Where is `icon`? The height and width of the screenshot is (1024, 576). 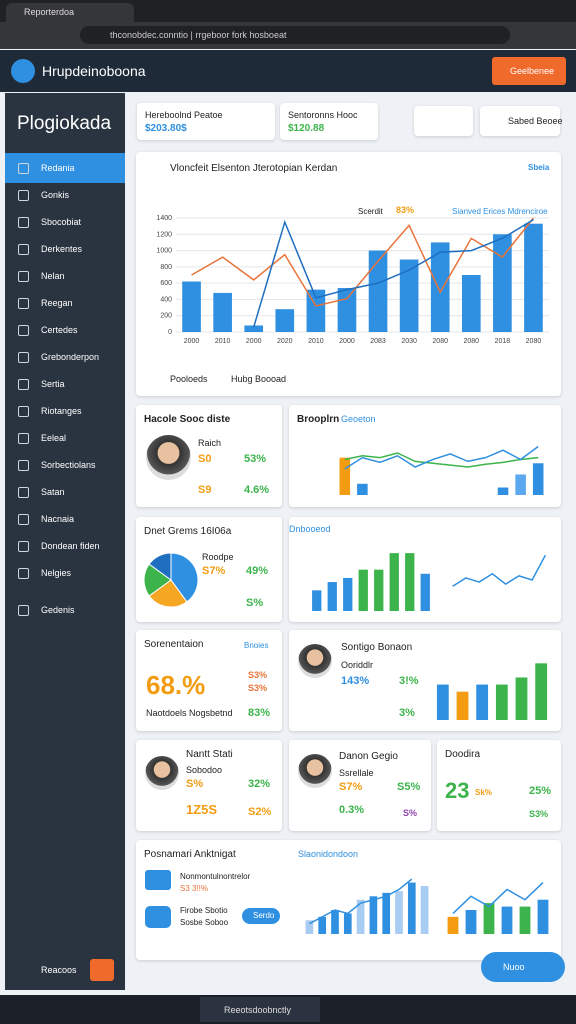
icon is located at coordinates (158, 917).